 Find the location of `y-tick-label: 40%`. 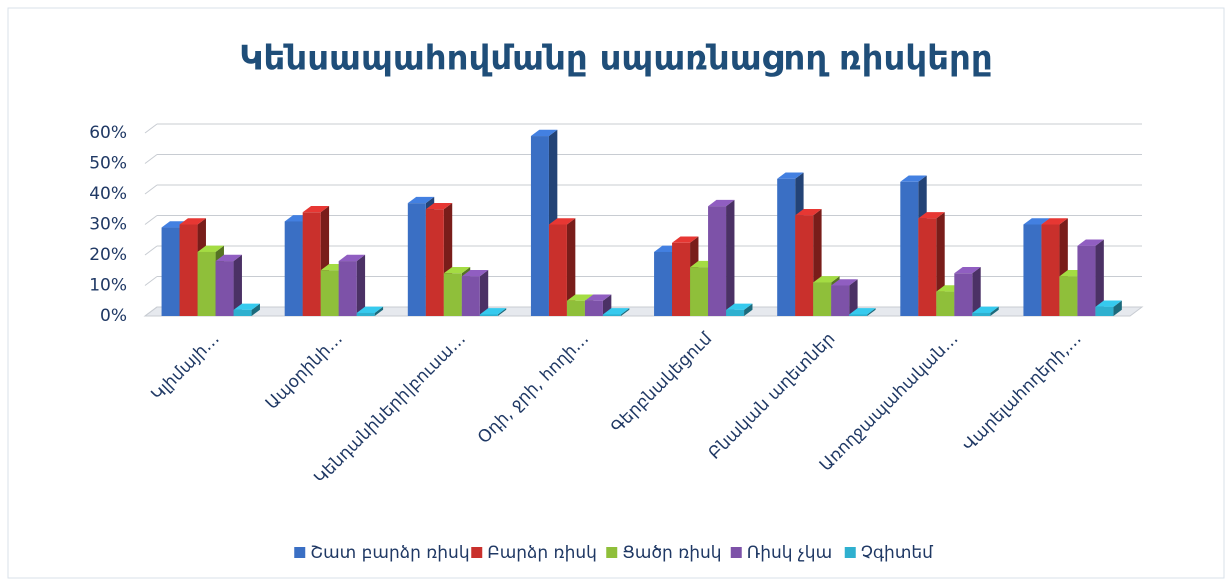

y-tick-label: 40% is located at coordinates (108, 194).